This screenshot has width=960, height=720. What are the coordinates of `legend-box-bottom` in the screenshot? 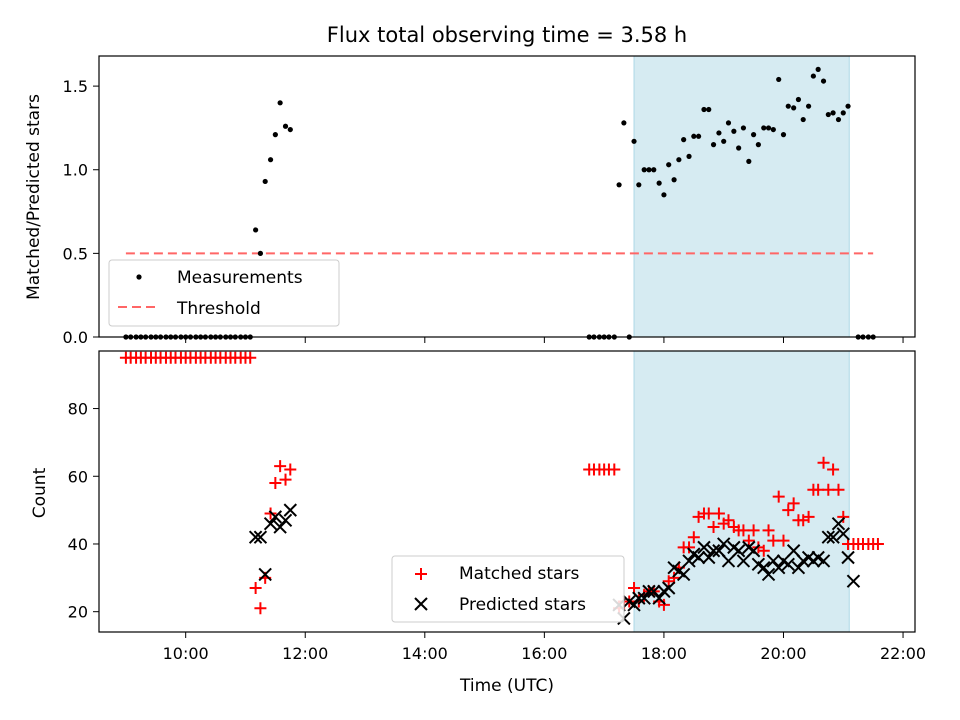 It's located at (508, 589).